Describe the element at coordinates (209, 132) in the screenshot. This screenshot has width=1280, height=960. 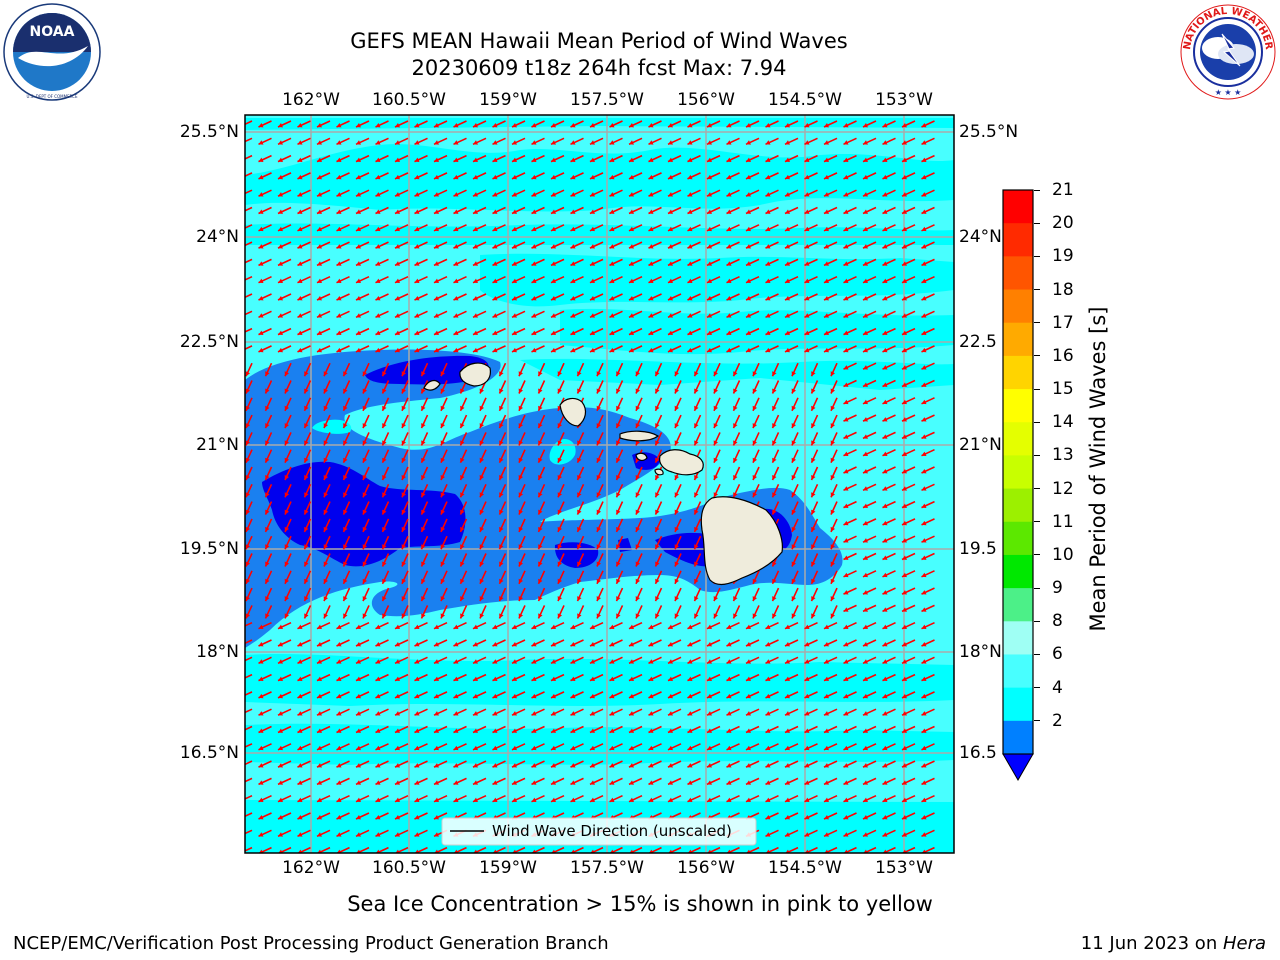
I see `lat-label-left-1: 25.5°N` at that location.